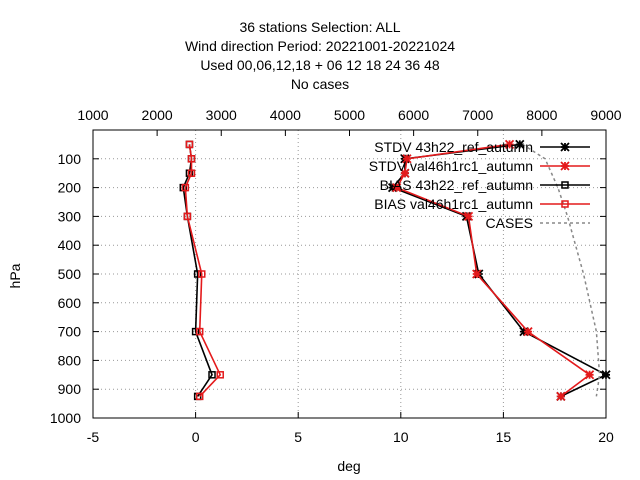  Describe the element at coordinates (70, 389) in the screenshot. I see `y-tick-label: 900` at that location.